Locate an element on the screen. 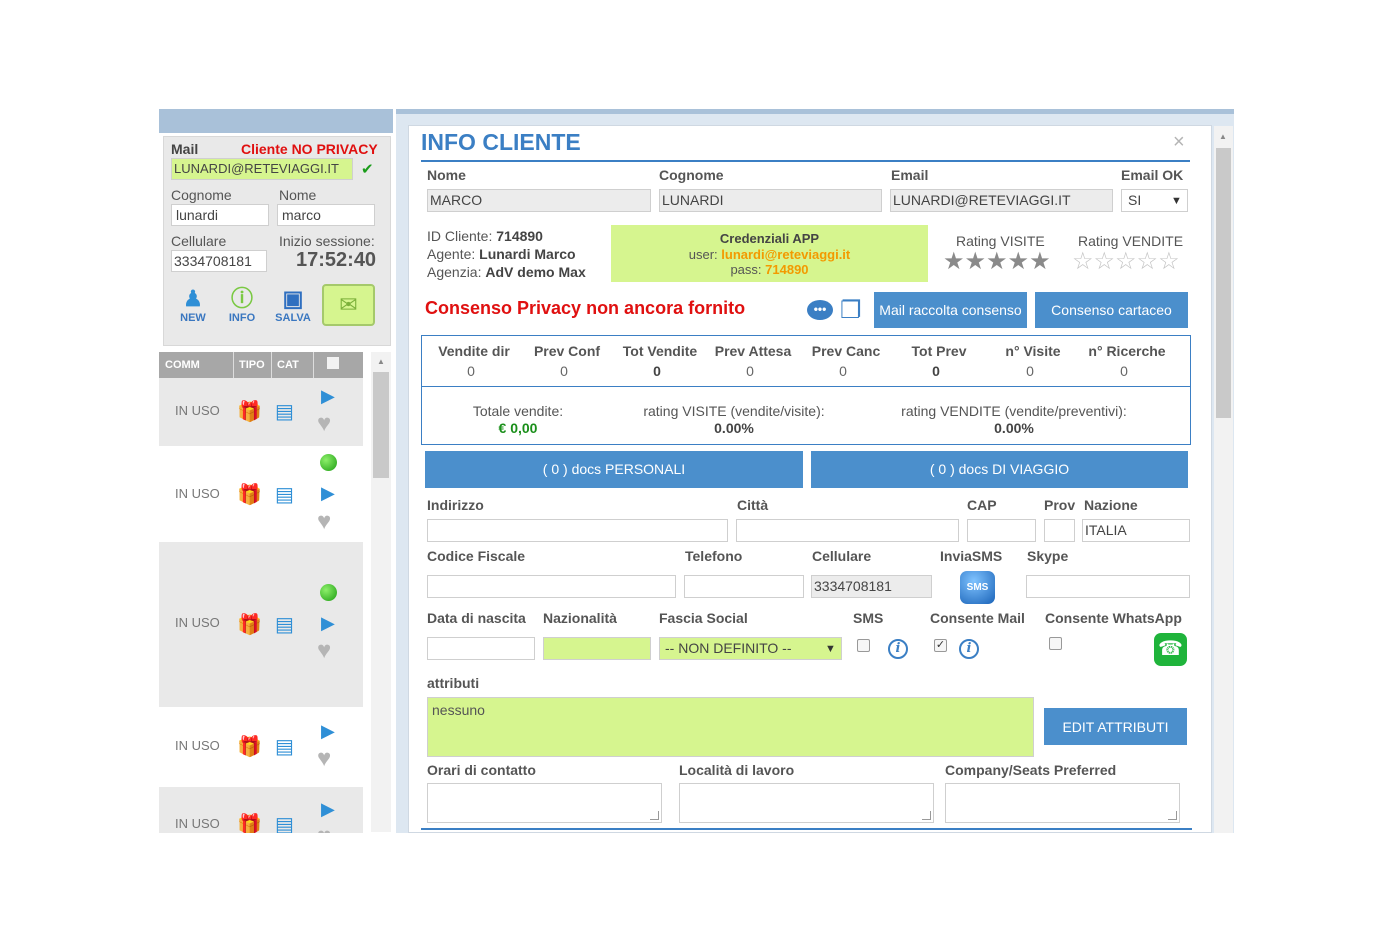 The width and height of the screenshot is (1393, 942). agenzia-label: Agenzia: is located at coordinates (454, 272).